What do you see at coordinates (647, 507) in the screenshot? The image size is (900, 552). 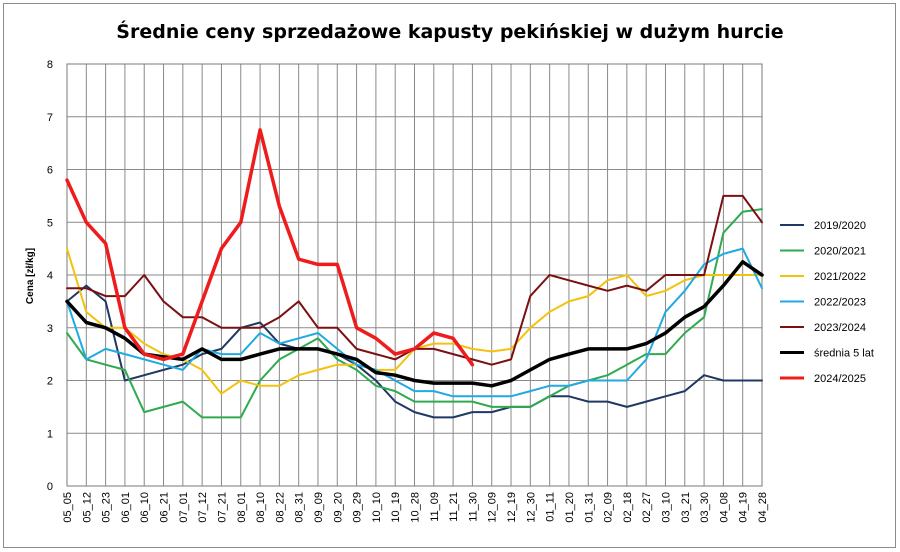 I see `x-tick-label: 02_27` at bounding box center [647, 507].